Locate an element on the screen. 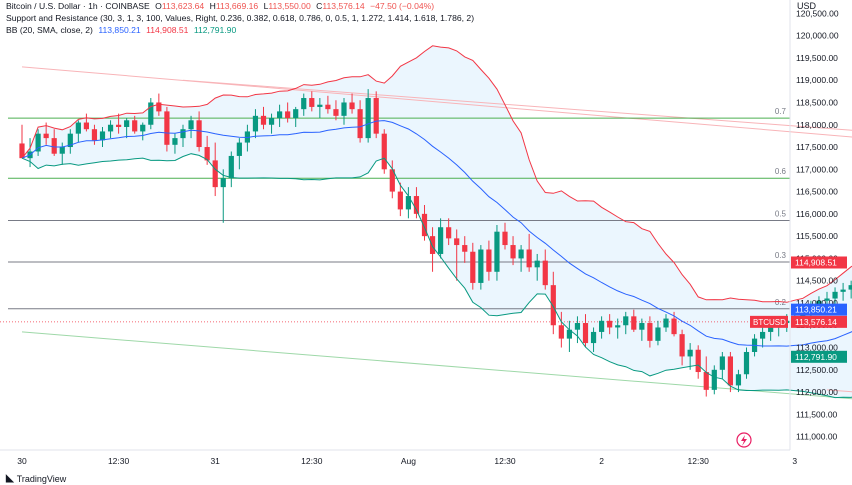  price-badge-label: 113,576.14 is located at coordinates (816, 322).